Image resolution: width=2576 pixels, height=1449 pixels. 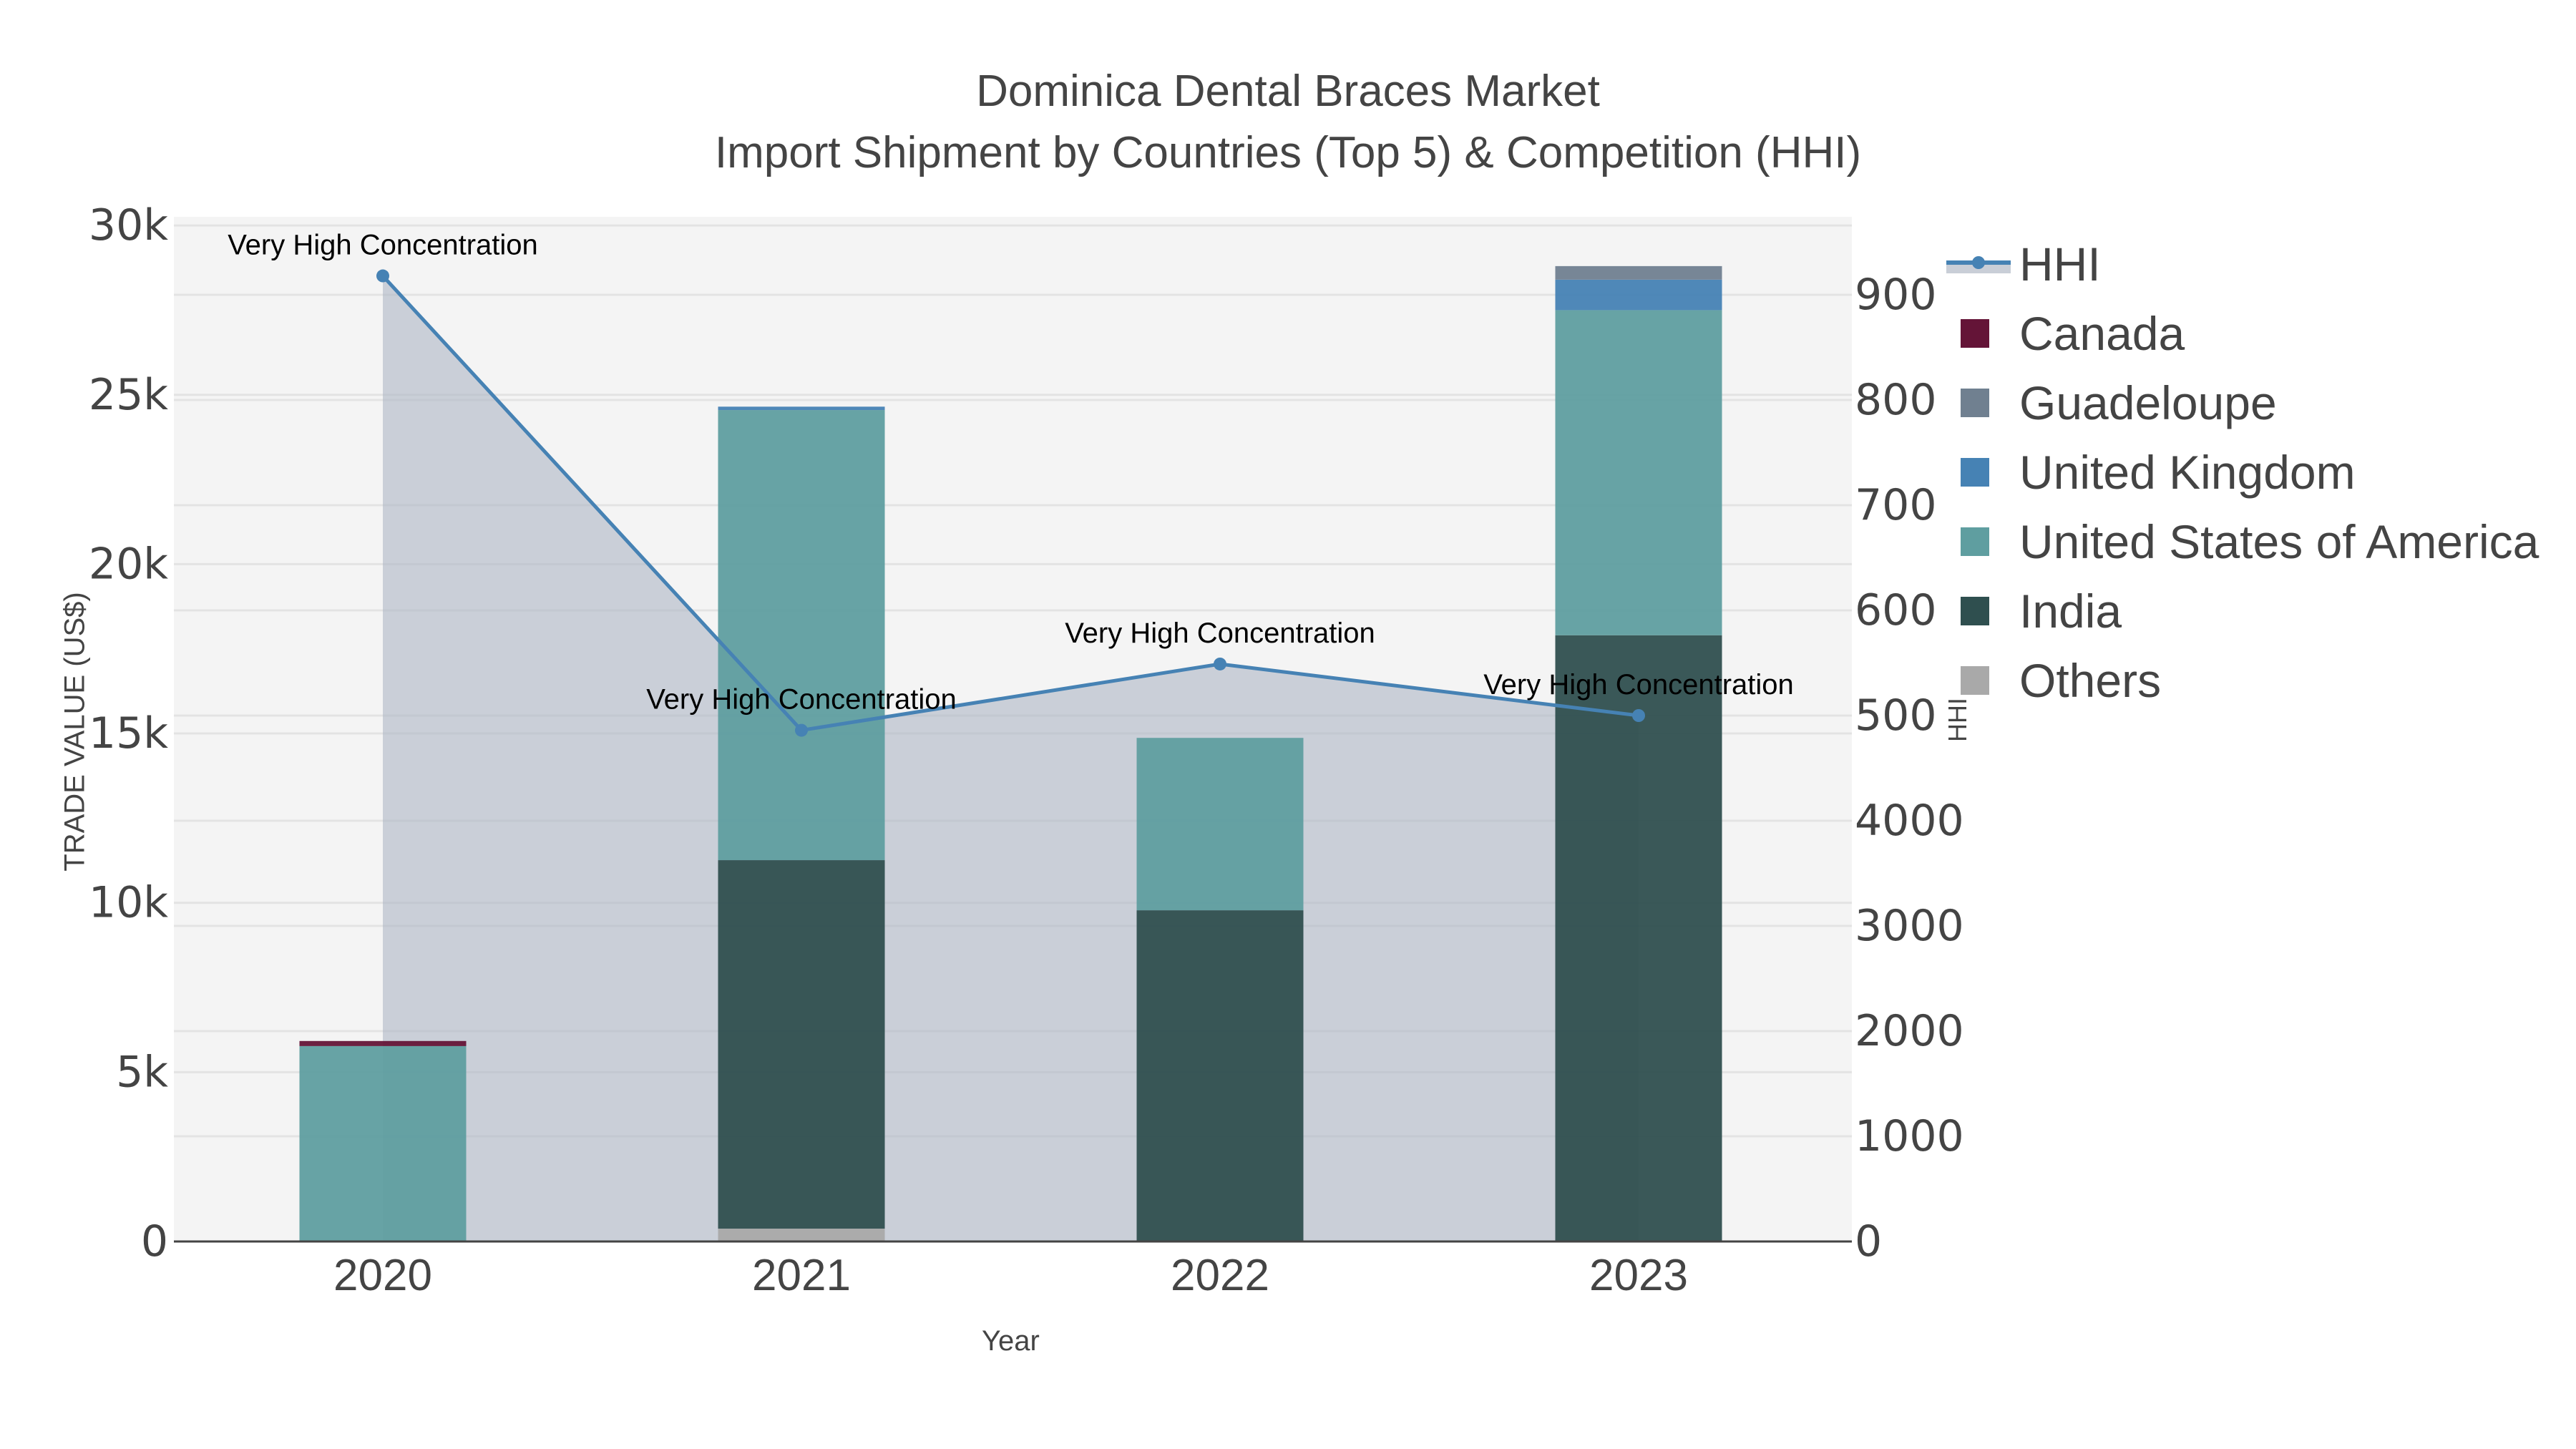 I want to click on svg-text: 600, so click(x=1896, y=610).